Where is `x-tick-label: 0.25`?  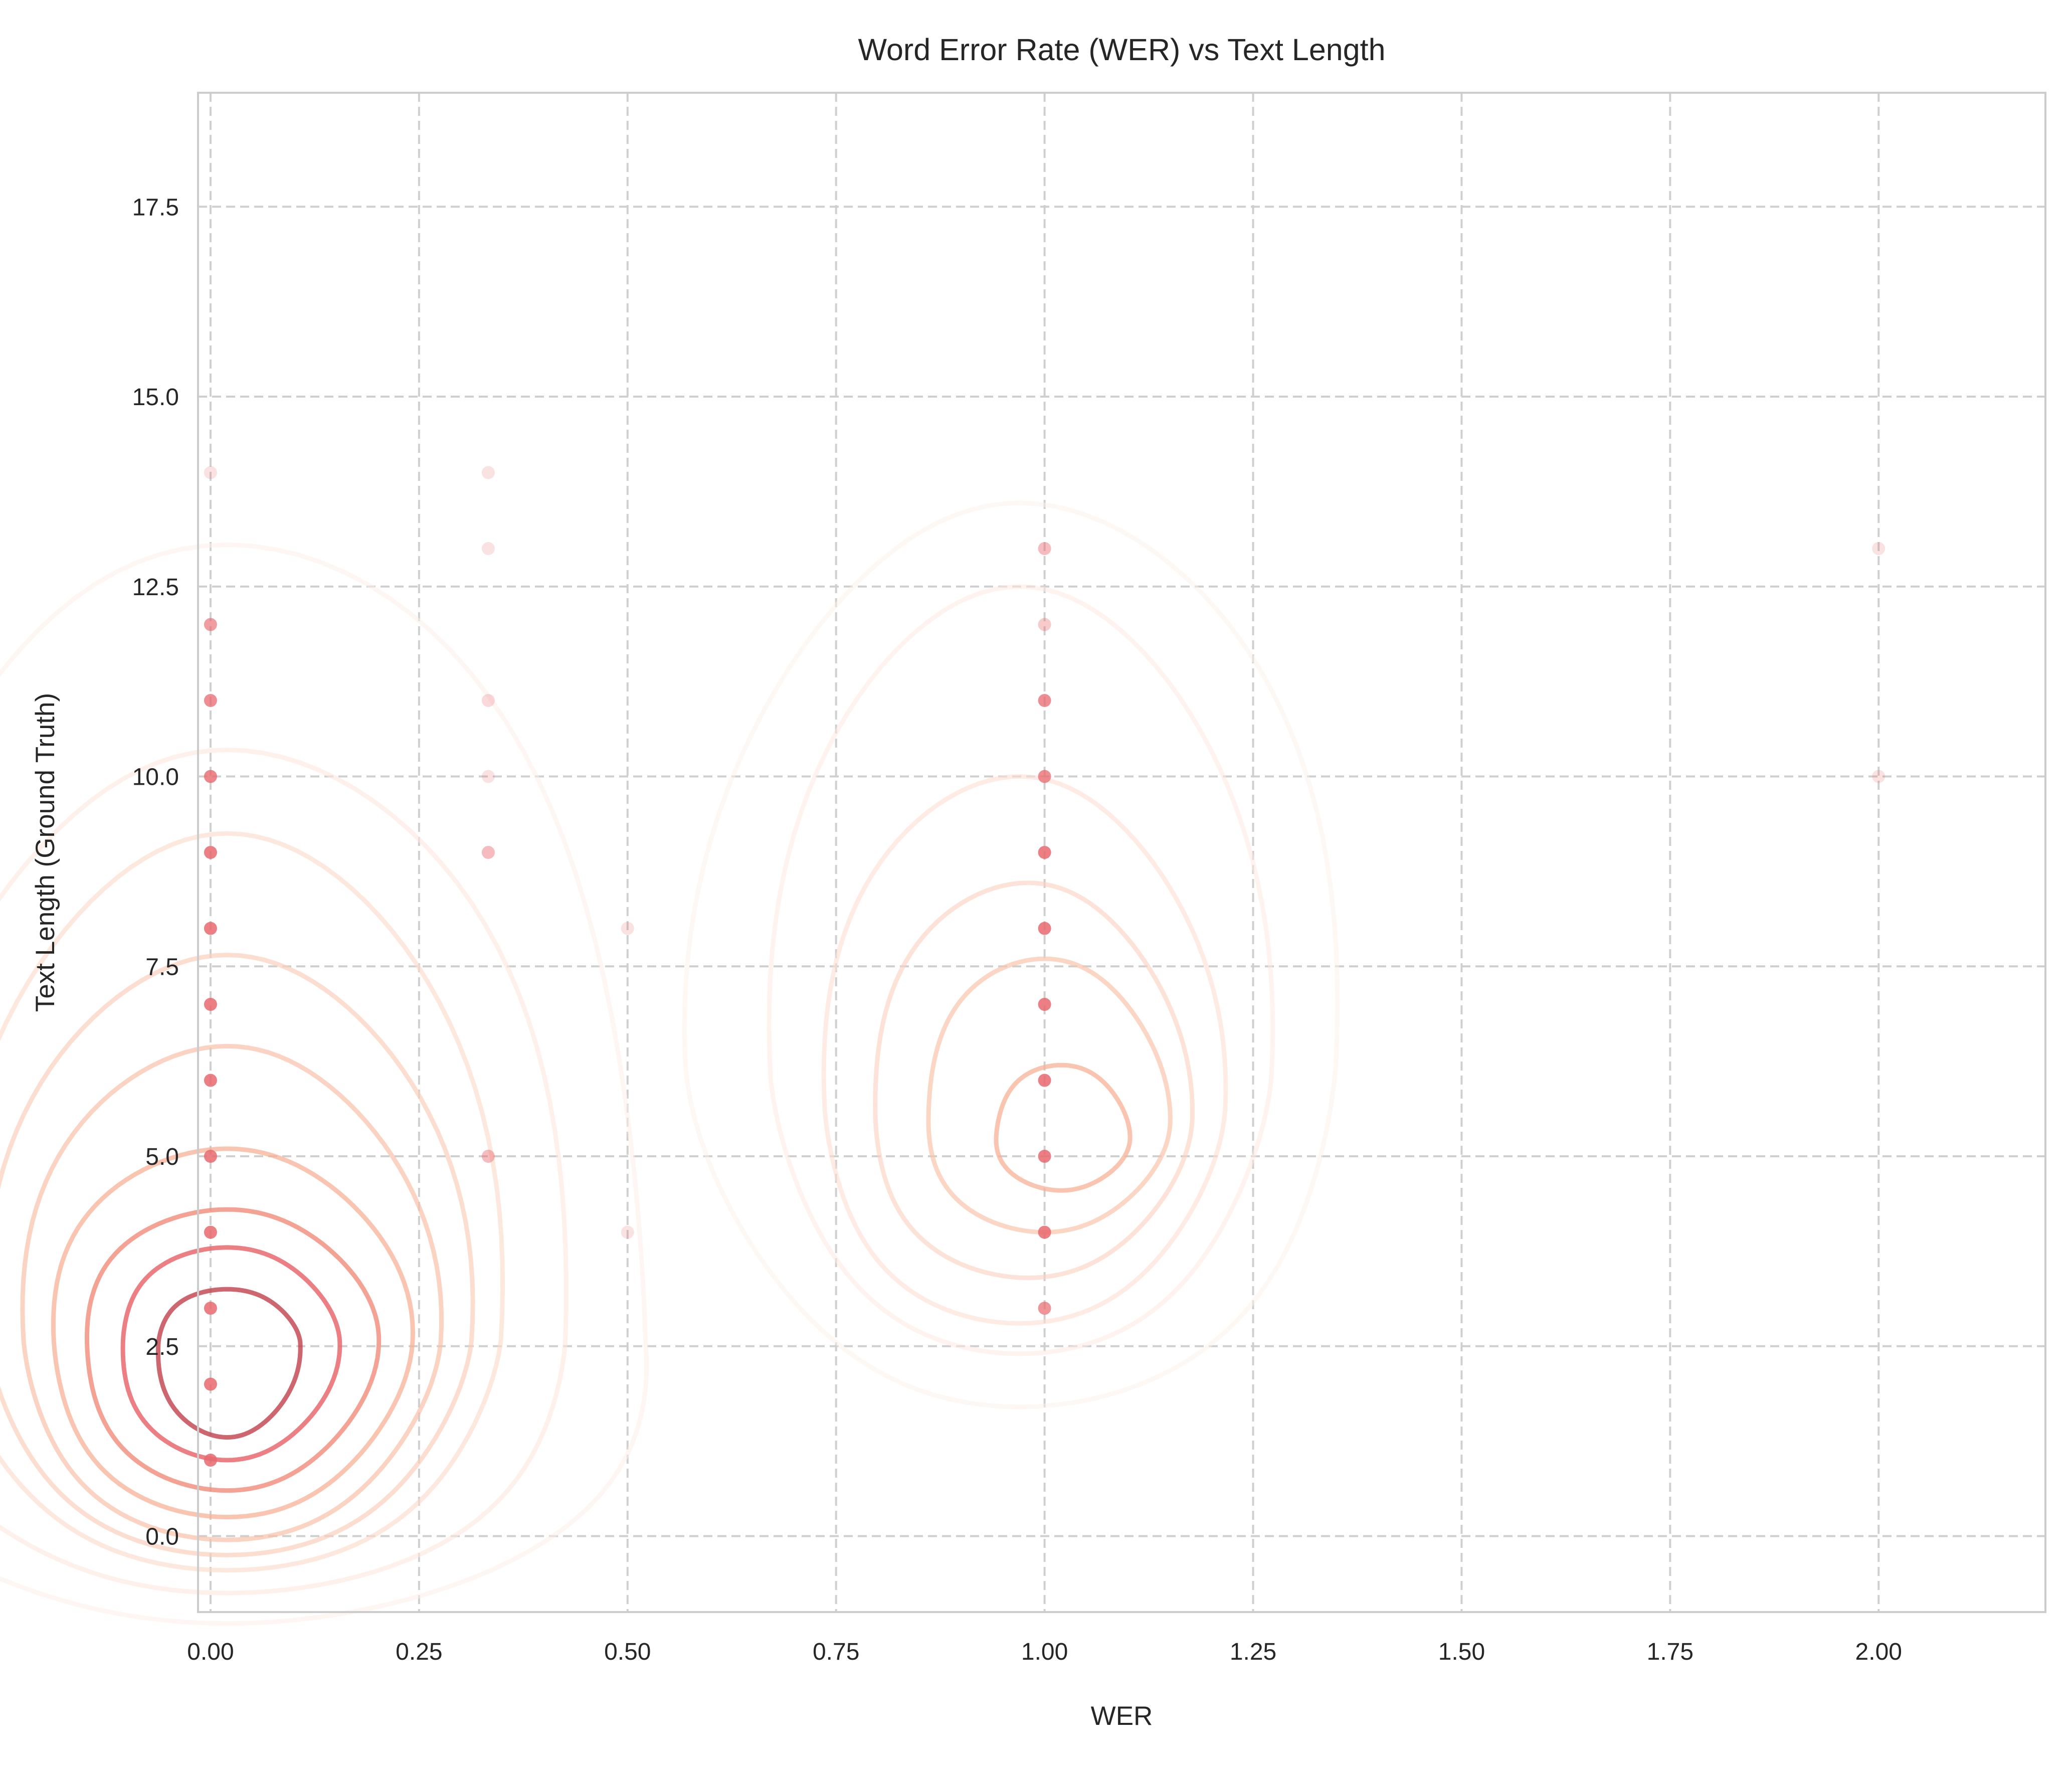 x-tick-label: 0.25 is located at coordinates (419, 1652).